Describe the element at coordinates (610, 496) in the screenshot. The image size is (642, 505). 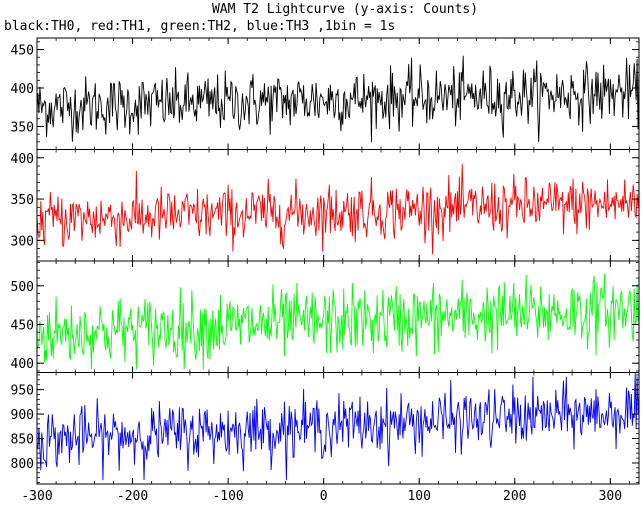
I see `x-tick-label: 300` at that location.